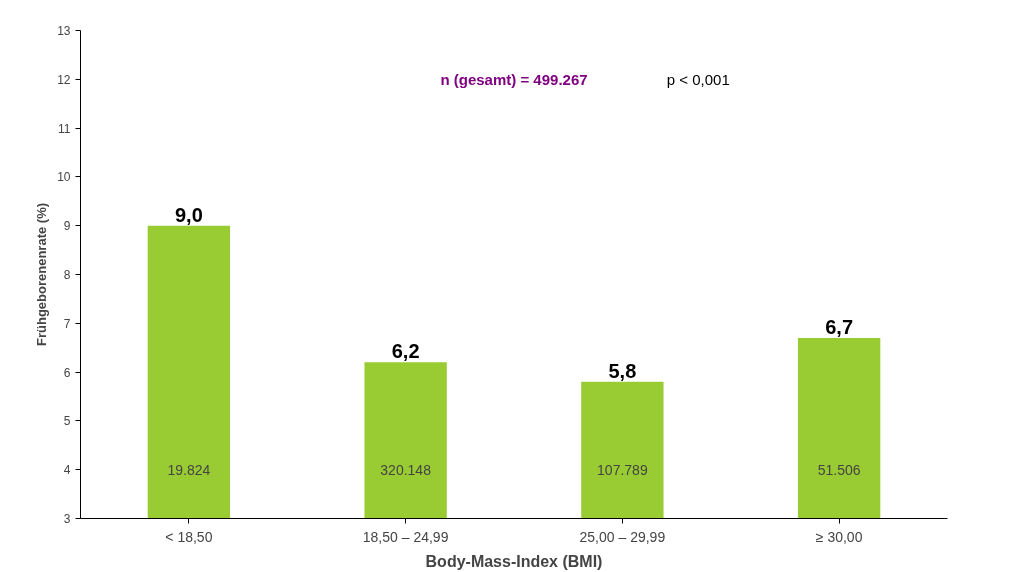  I want to click on annotation: p < 0,001, so click(698, 79).